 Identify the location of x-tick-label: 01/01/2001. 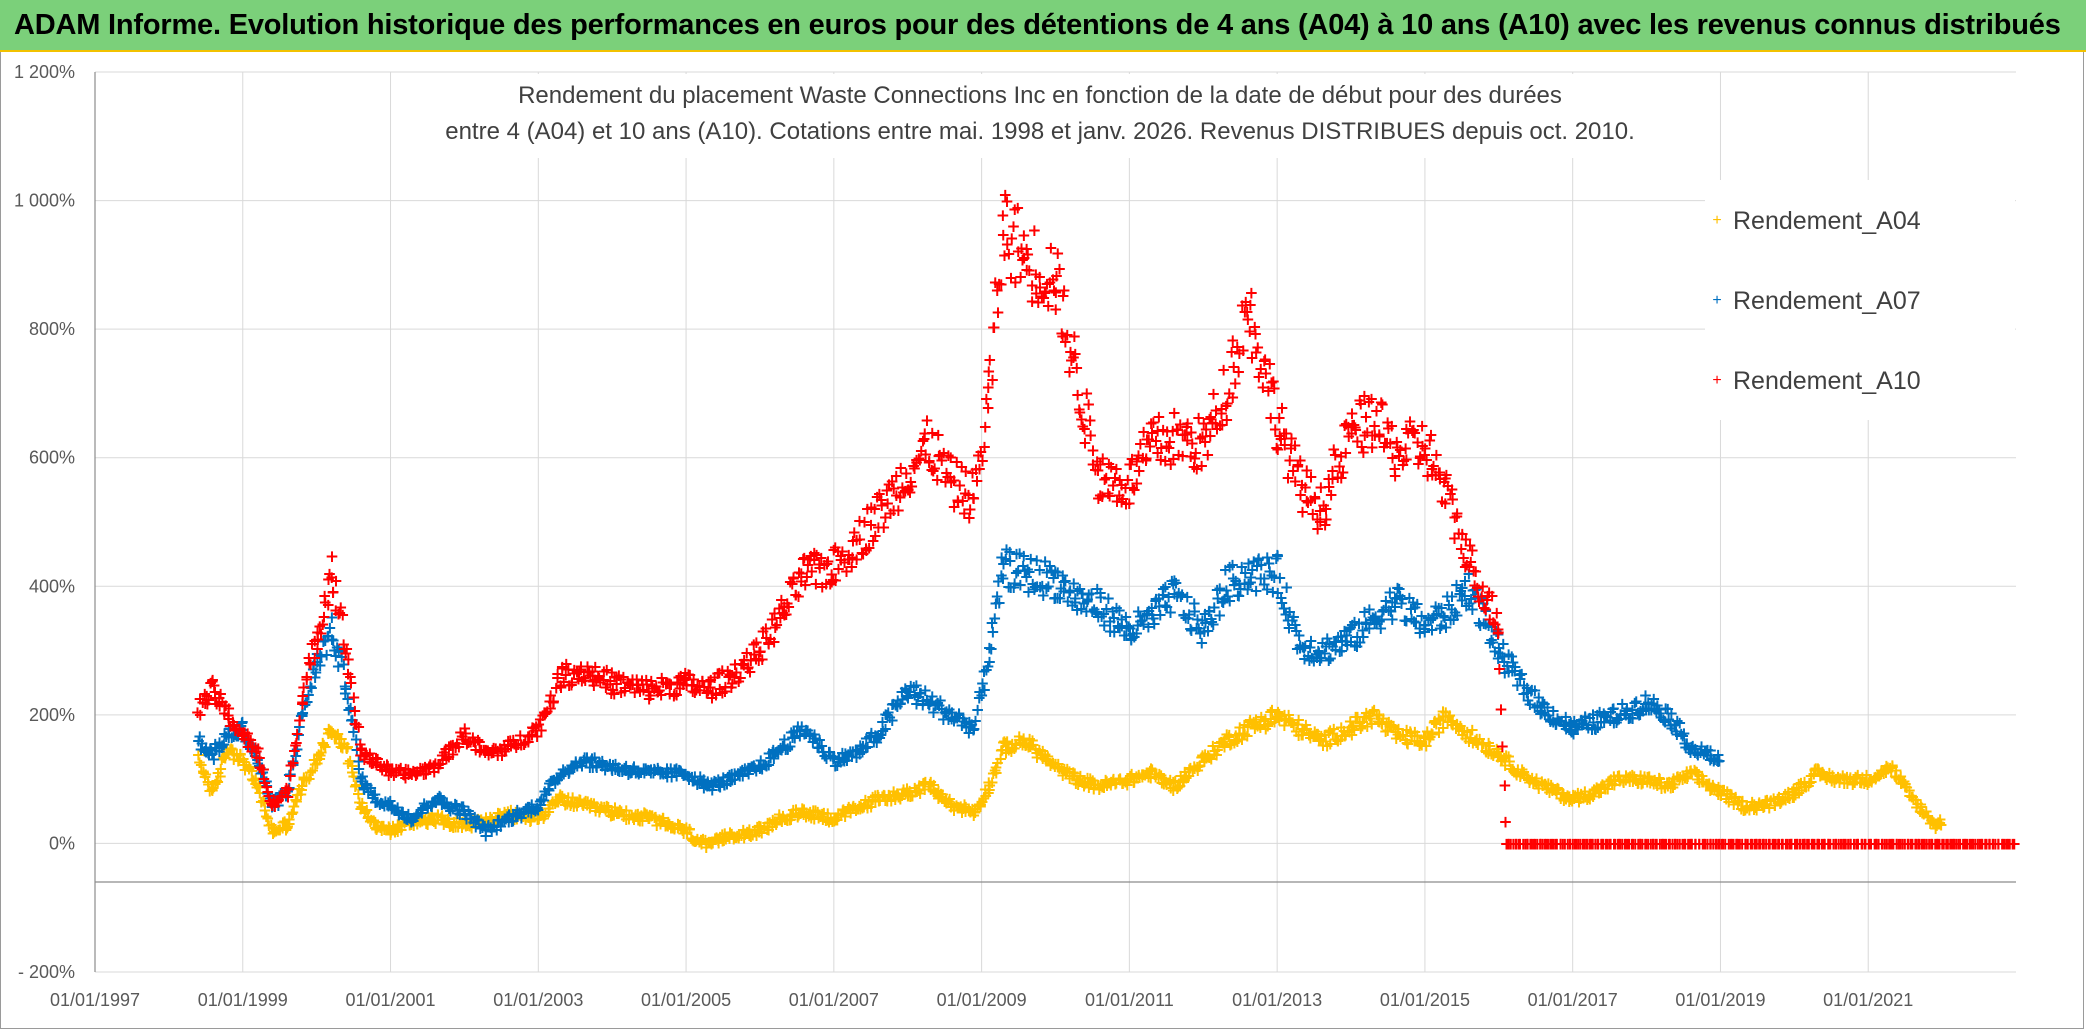
(390, 1000).